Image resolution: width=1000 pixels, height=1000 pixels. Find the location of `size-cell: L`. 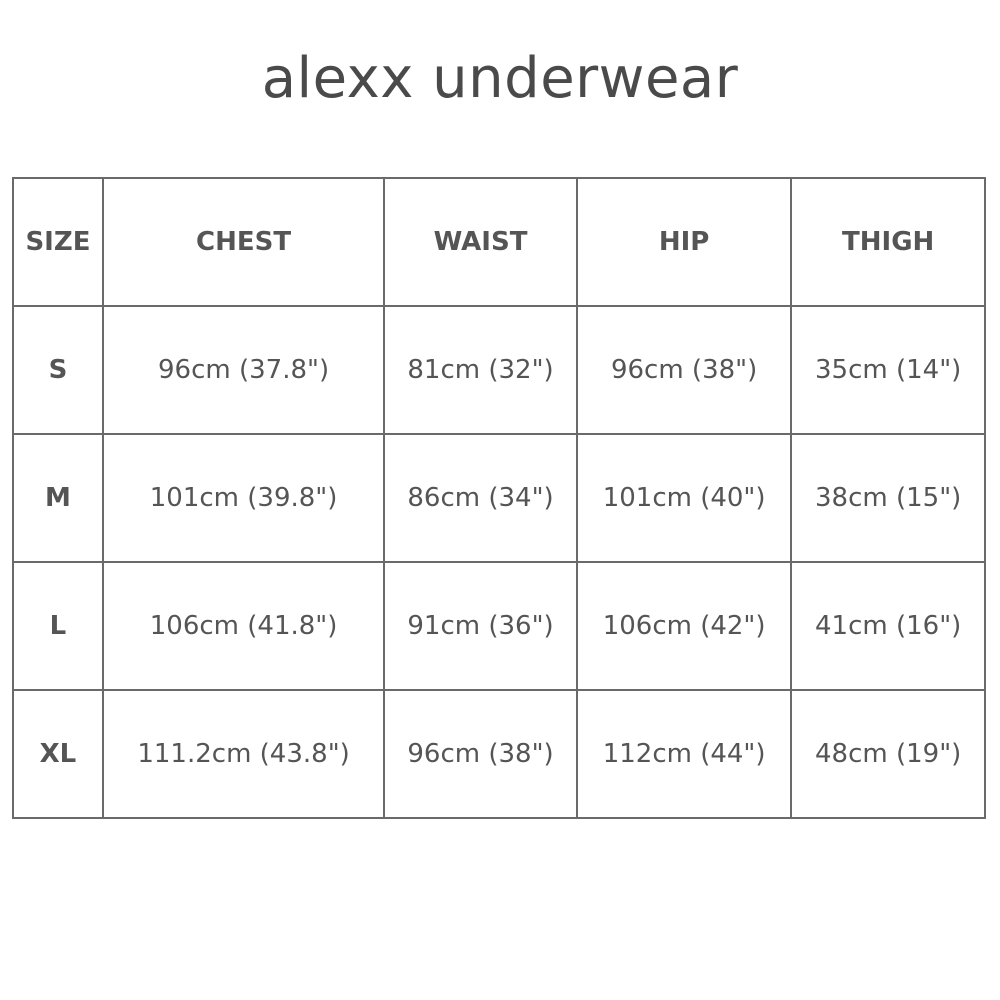

size-cell: L is located at coordinates (58, 626).